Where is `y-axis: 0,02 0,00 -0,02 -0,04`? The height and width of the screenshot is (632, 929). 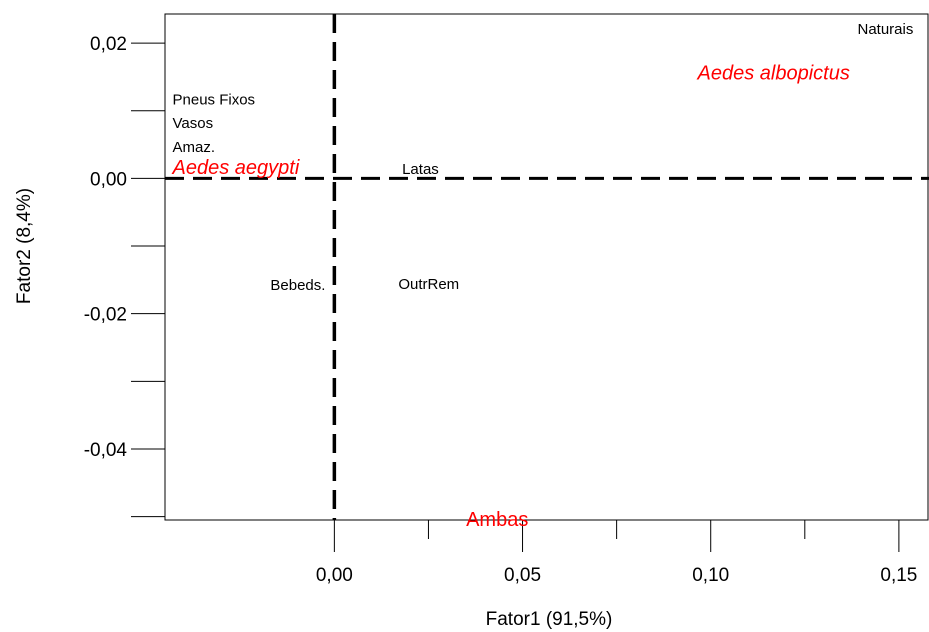 y-axis: 0,02 0,00 -0,02 -0,04 is located at coordinates (124, 276).